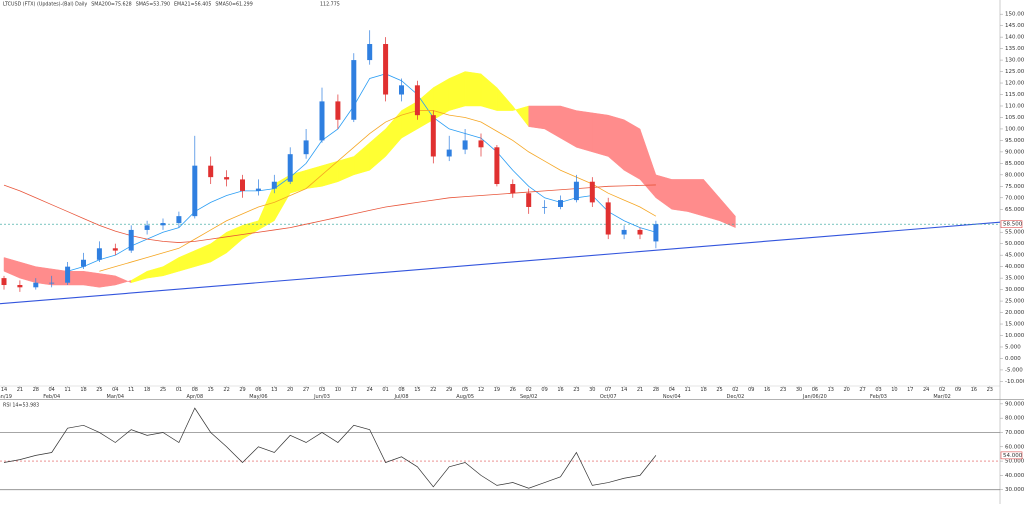 The image size is (1024, 508). Describe the element at coordinates (1014, 152) in the screenshot. I see `y-tick-label: 90.000` at that location.